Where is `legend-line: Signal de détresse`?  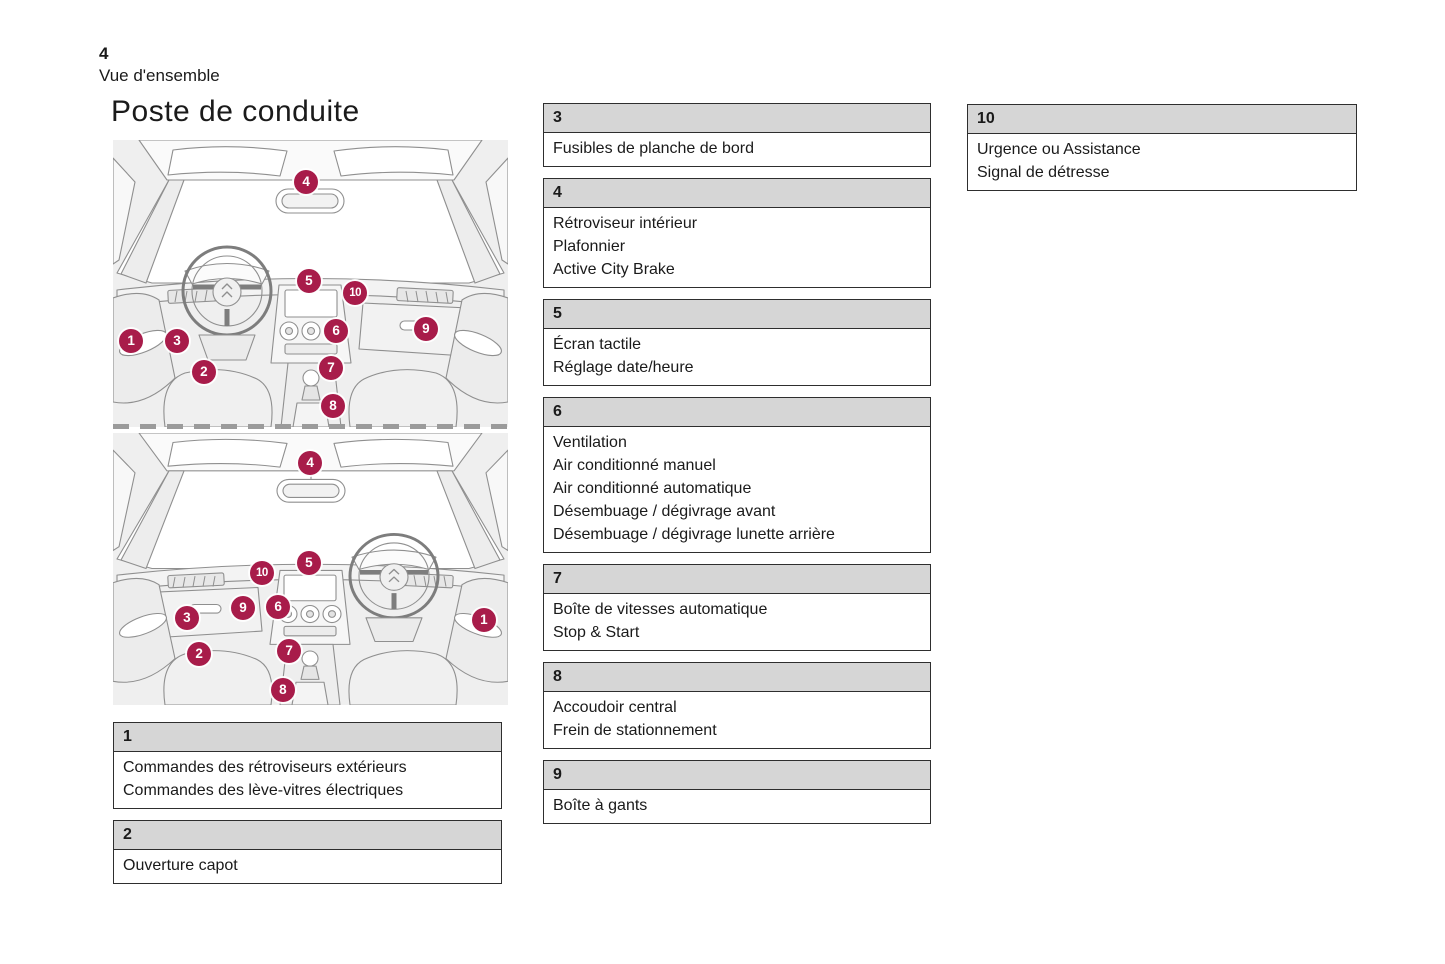 legend-line: Signal de détresse is located at coordinates (1043, 172).